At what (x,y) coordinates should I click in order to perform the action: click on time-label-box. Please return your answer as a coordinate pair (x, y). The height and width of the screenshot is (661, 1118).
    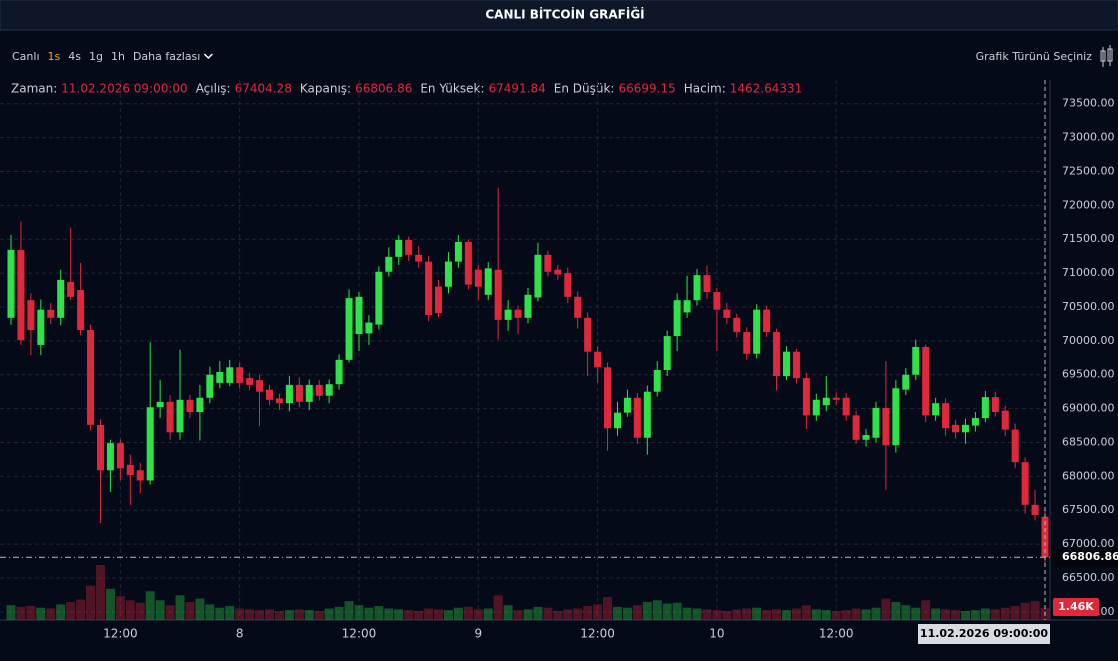
    Looking at the image, I should click on (984, 634).